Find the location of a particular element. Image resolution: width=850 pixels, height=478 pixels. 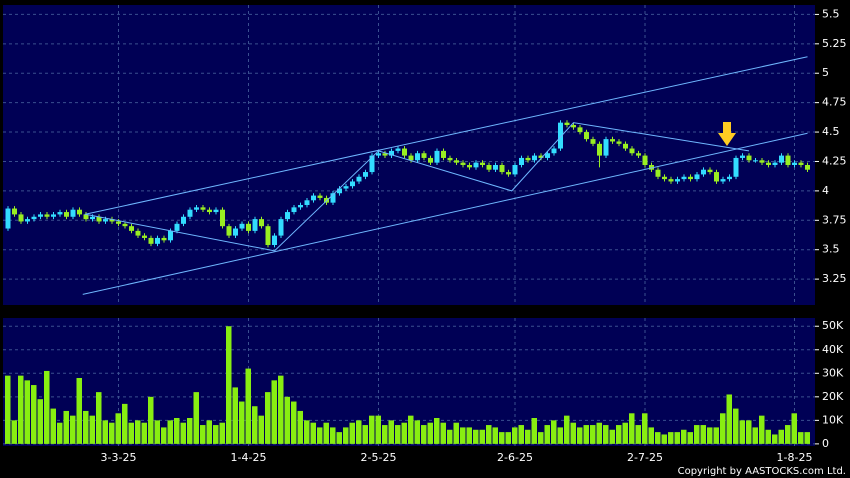

x-tick-label: 1-4-25 is located at coordinates (249, 457).